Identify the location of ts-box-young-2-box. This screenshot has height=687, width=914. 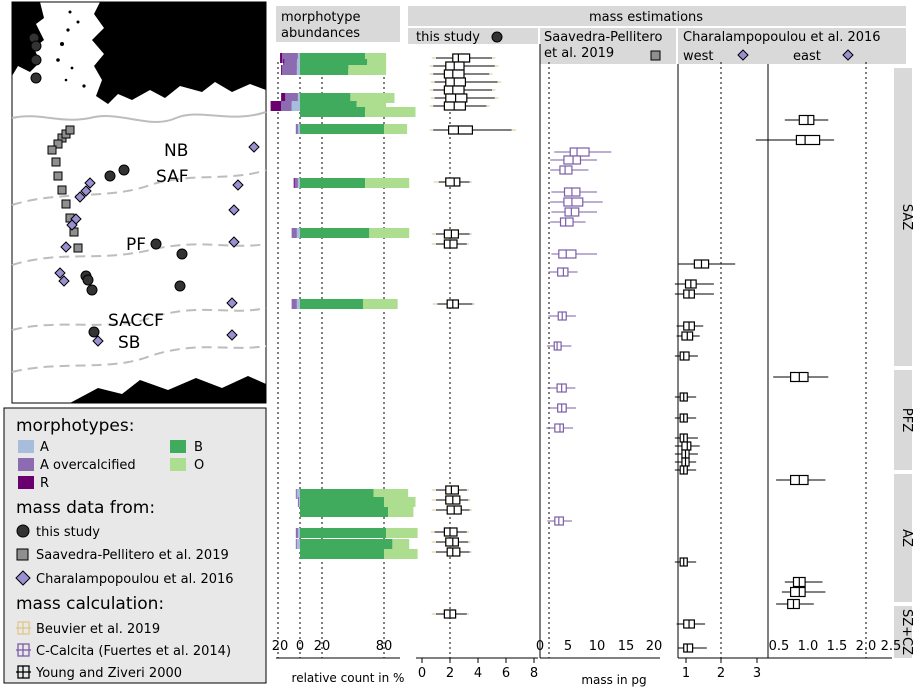
(454, 74).